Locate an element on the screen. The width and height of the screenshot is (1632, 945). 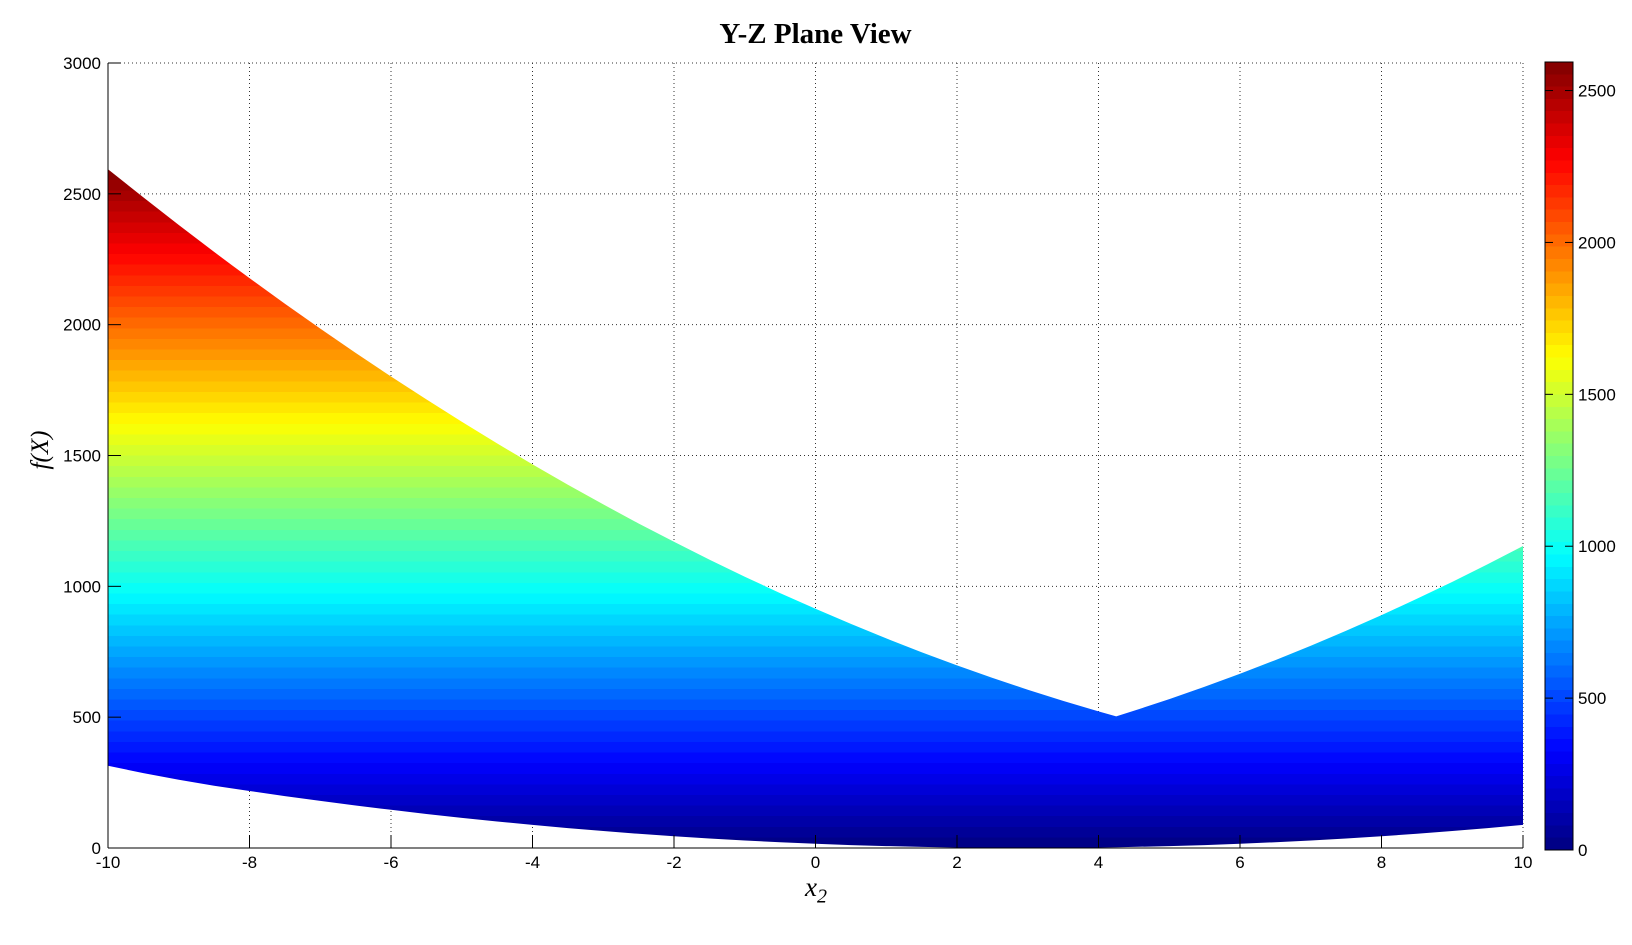
colorbar-tick-label: 2500 is located at coordinates (1597, 91).